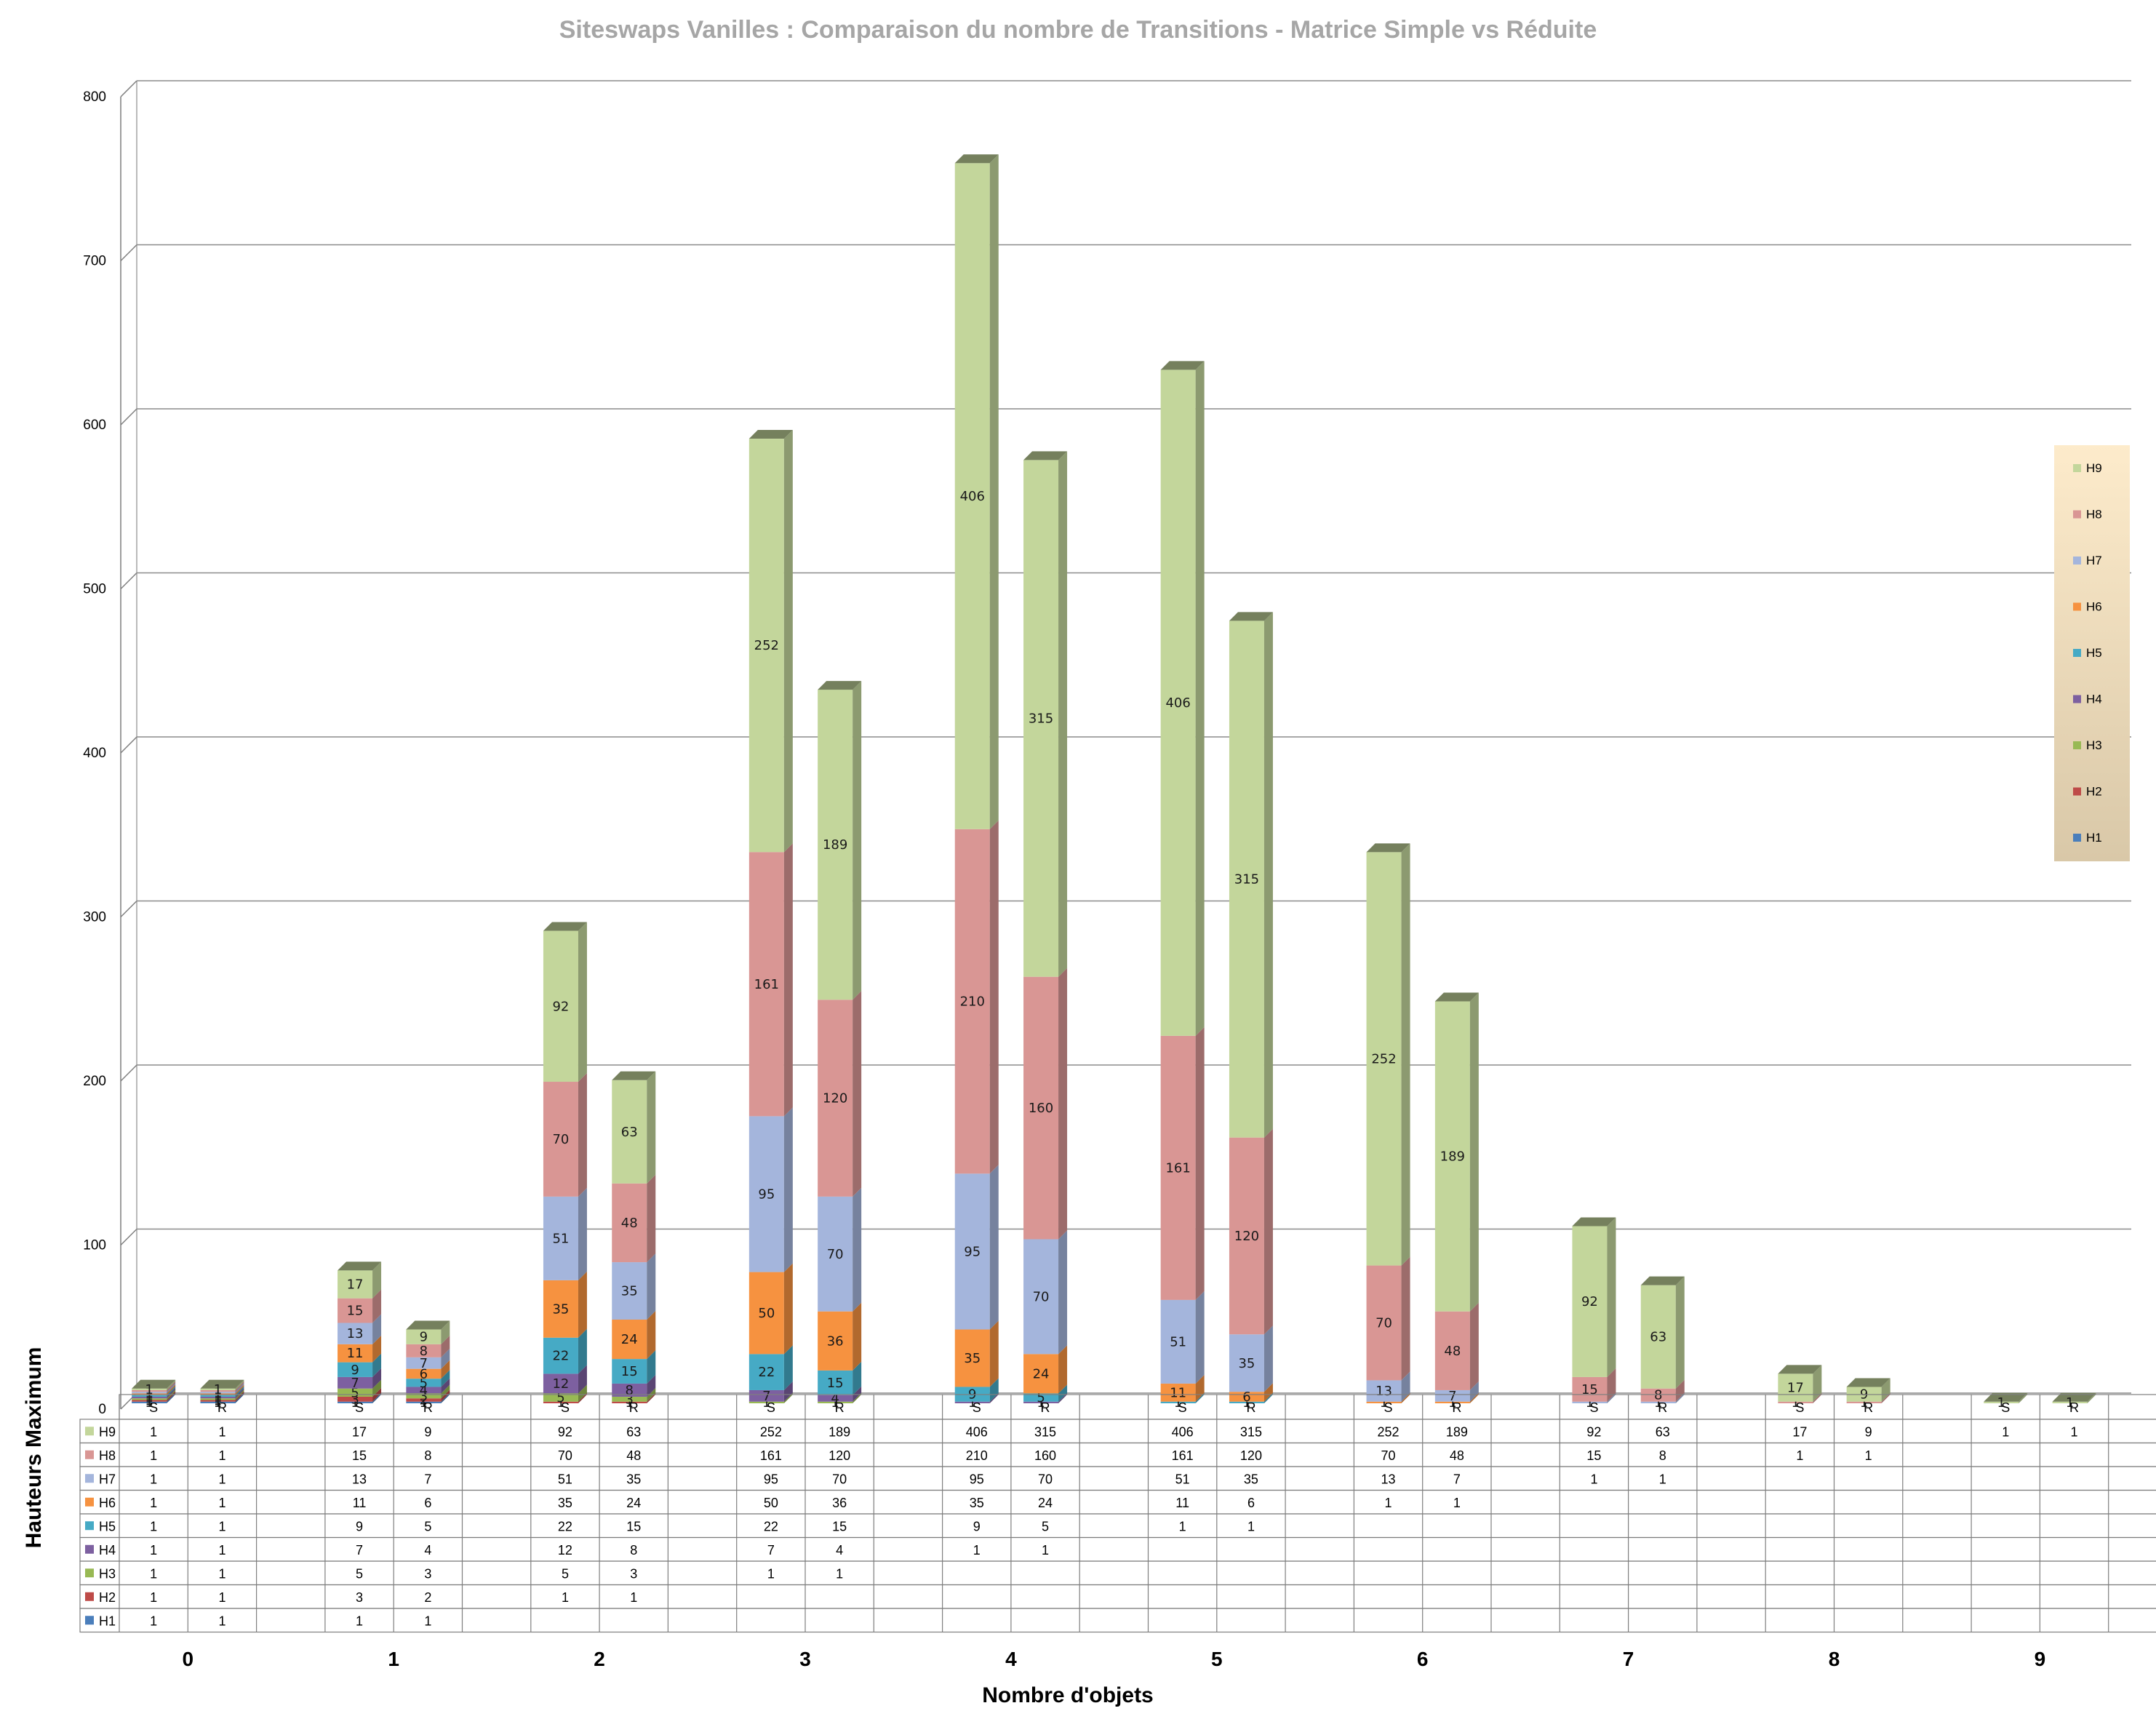 This screenshot has width=2156, height=1719. Describe the element at coordinates (840, 1407) in the screenshot. I see `table-subcategory-label: R` at that location.